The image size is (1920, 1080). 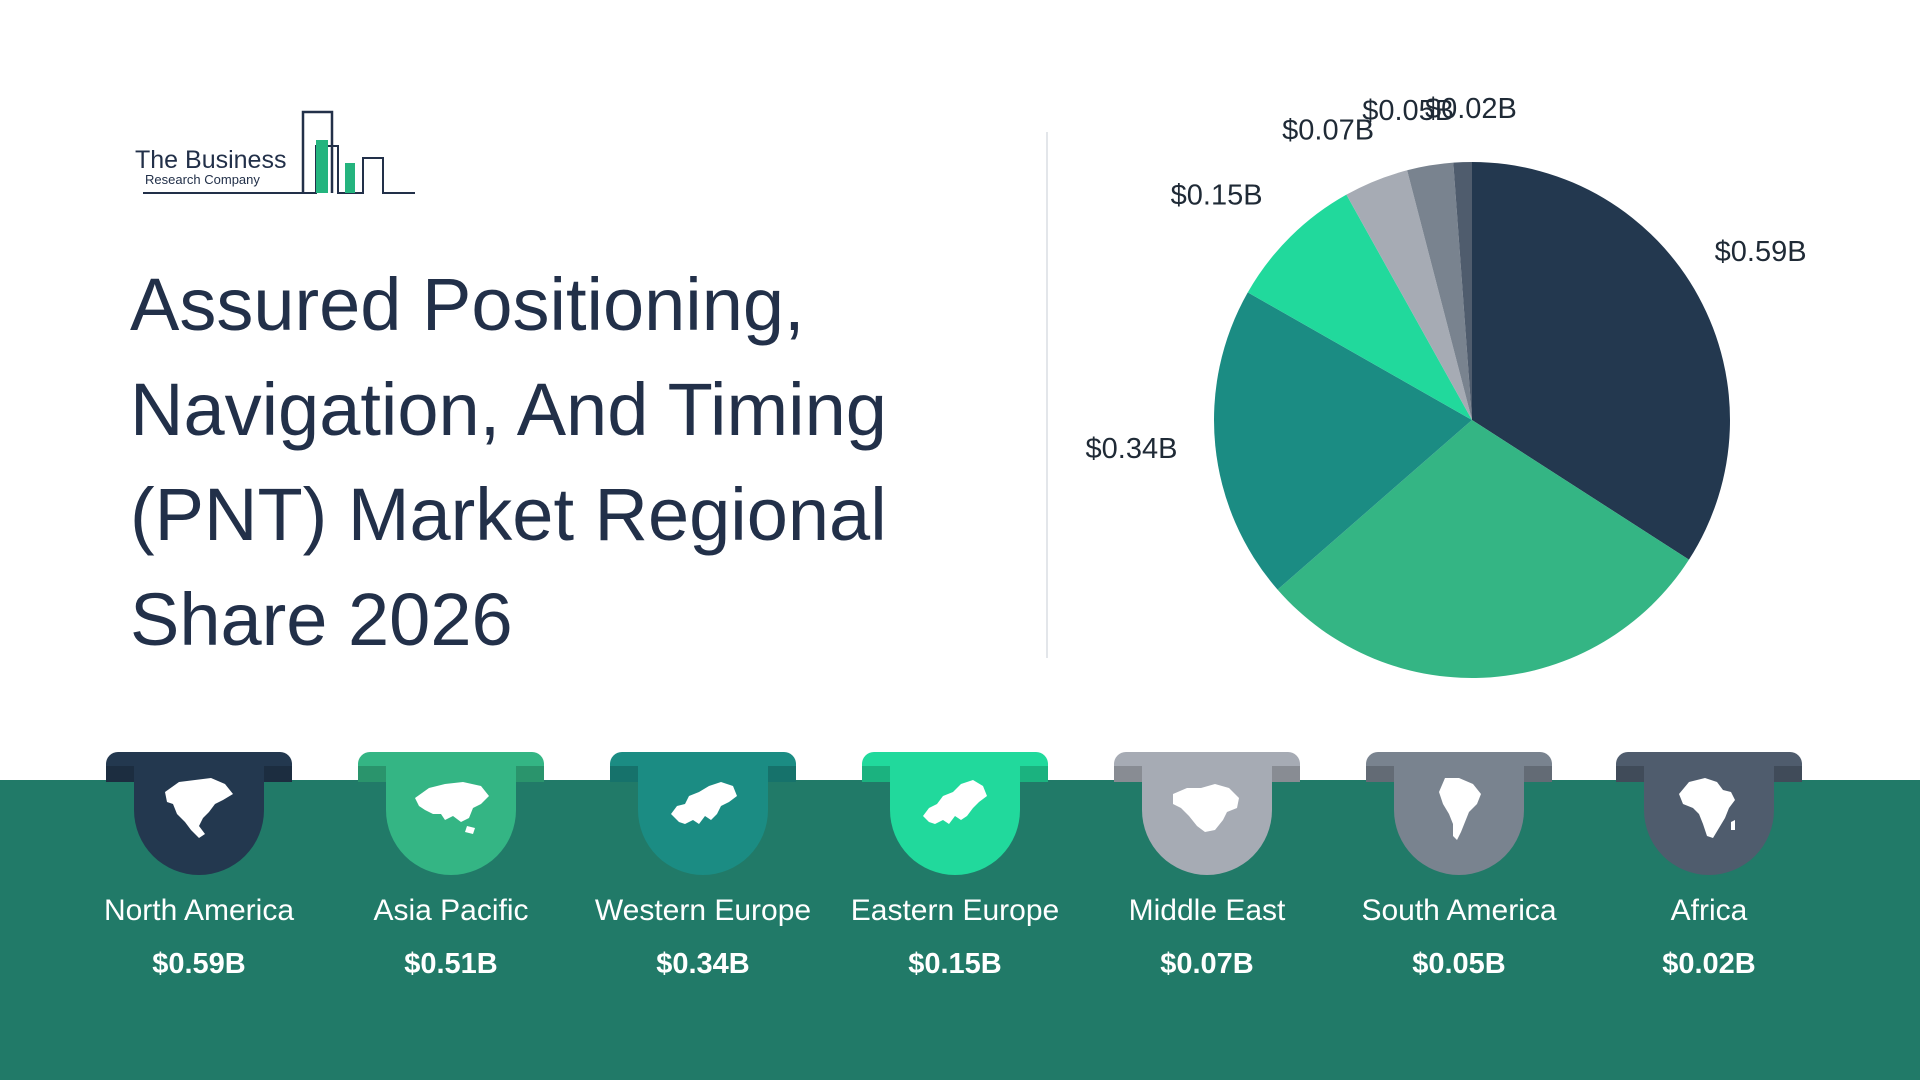 I want to click on south-america-map-icon, so click(x=1460, y=809).